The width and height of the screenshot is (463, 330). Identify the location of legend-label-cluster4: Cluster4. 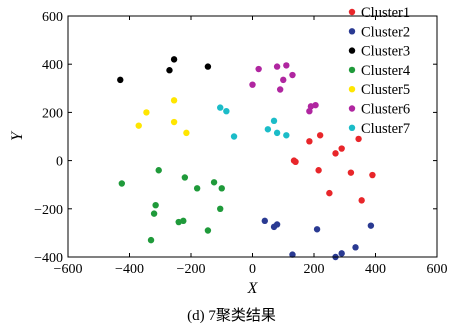
(386, 71).